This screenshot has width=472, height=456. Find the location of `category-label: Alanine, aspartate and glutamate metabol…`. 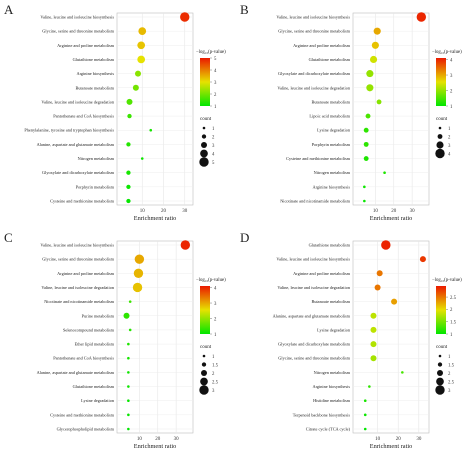

category-label: Alanine, aspartate and glutamate metabol… is located at coordinates (312, 316).